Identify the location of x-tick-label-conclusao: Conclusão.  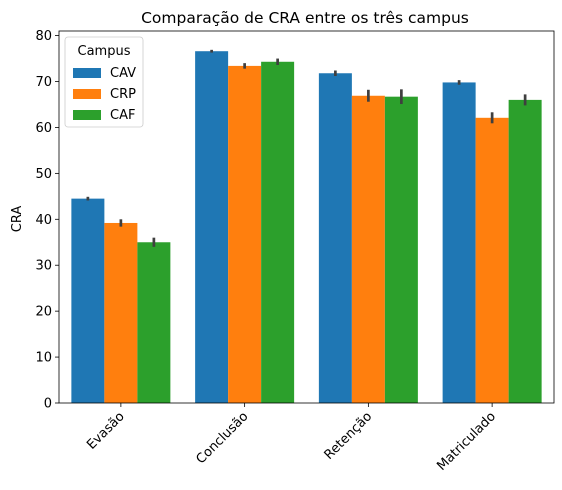
(222, 438).